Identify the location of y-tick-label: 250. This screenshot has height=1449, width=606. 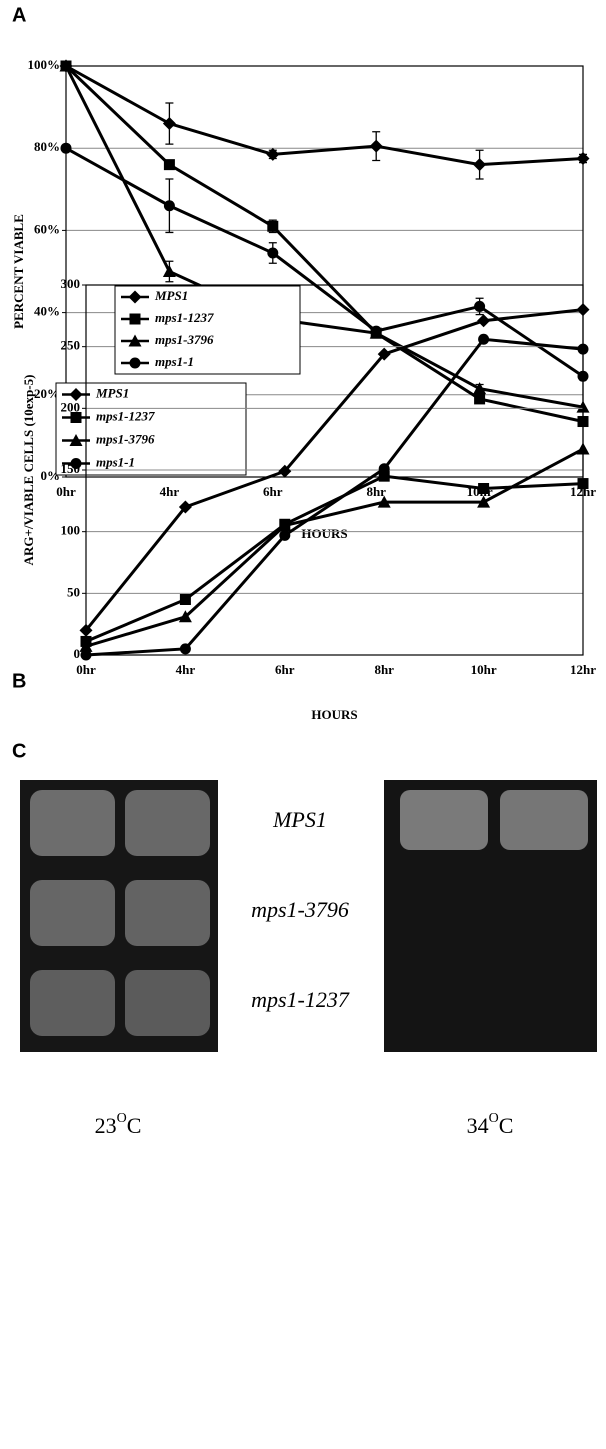
(71, 345).